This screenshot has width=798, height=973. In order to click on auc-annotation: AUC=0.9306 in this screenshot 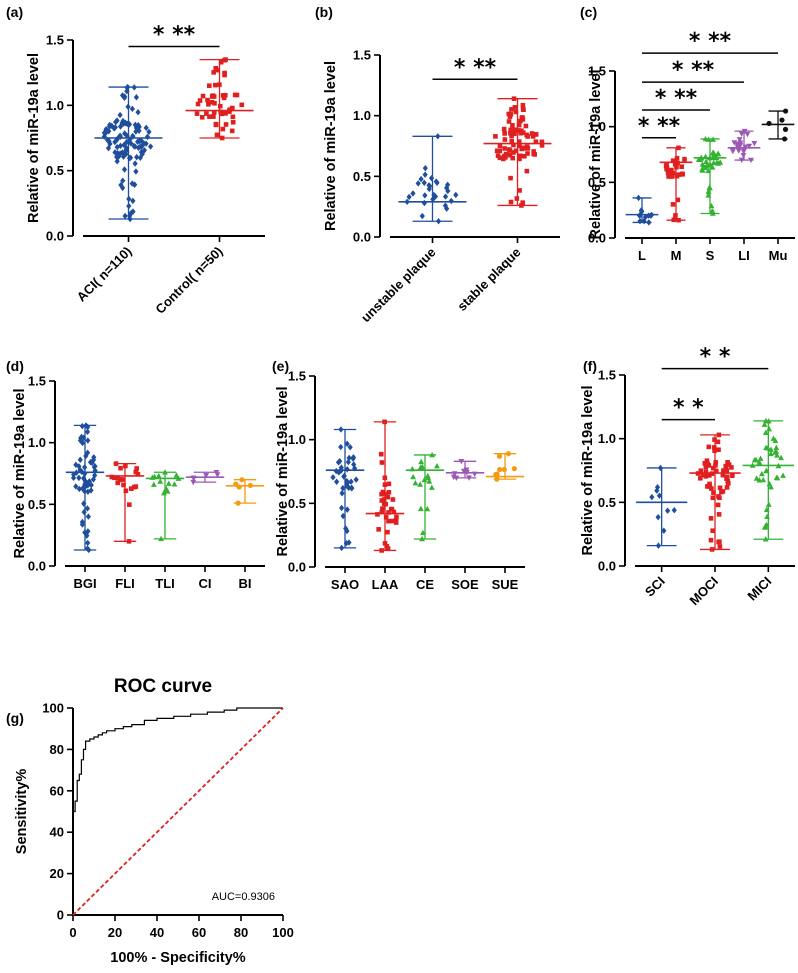, I will do `click(243, 897)`.